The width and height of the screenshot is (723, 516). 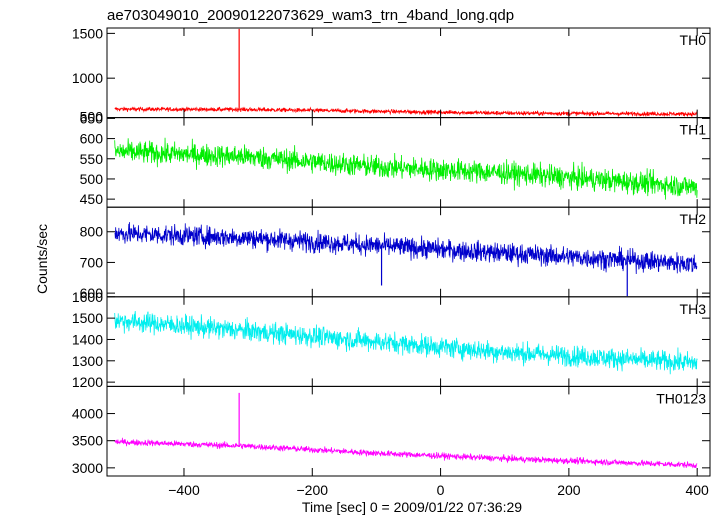 I want to click on series-line-th1, so click(x=406, y=168).